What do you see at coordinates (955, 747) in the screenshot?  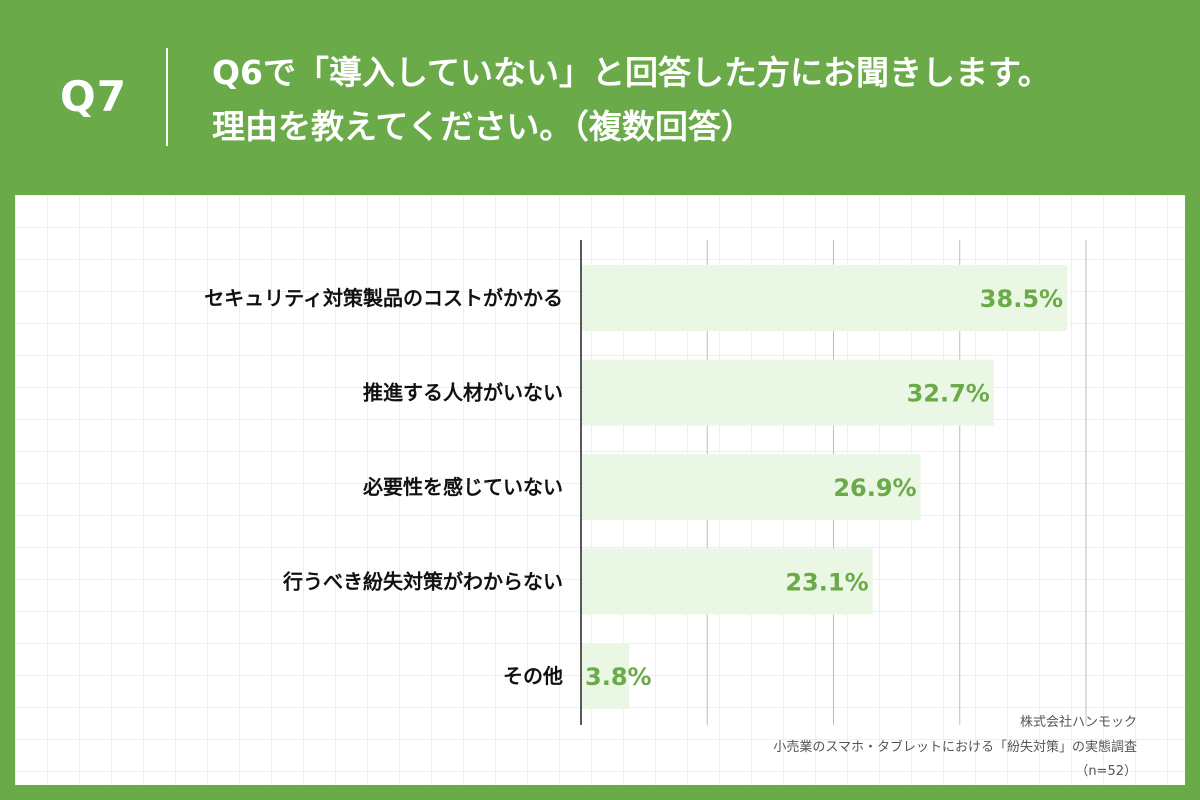 I see `source-survey: 小売業のスマホ・タブレットにおける「紛失対策」の実態調査` at bounding box center [955, 747].